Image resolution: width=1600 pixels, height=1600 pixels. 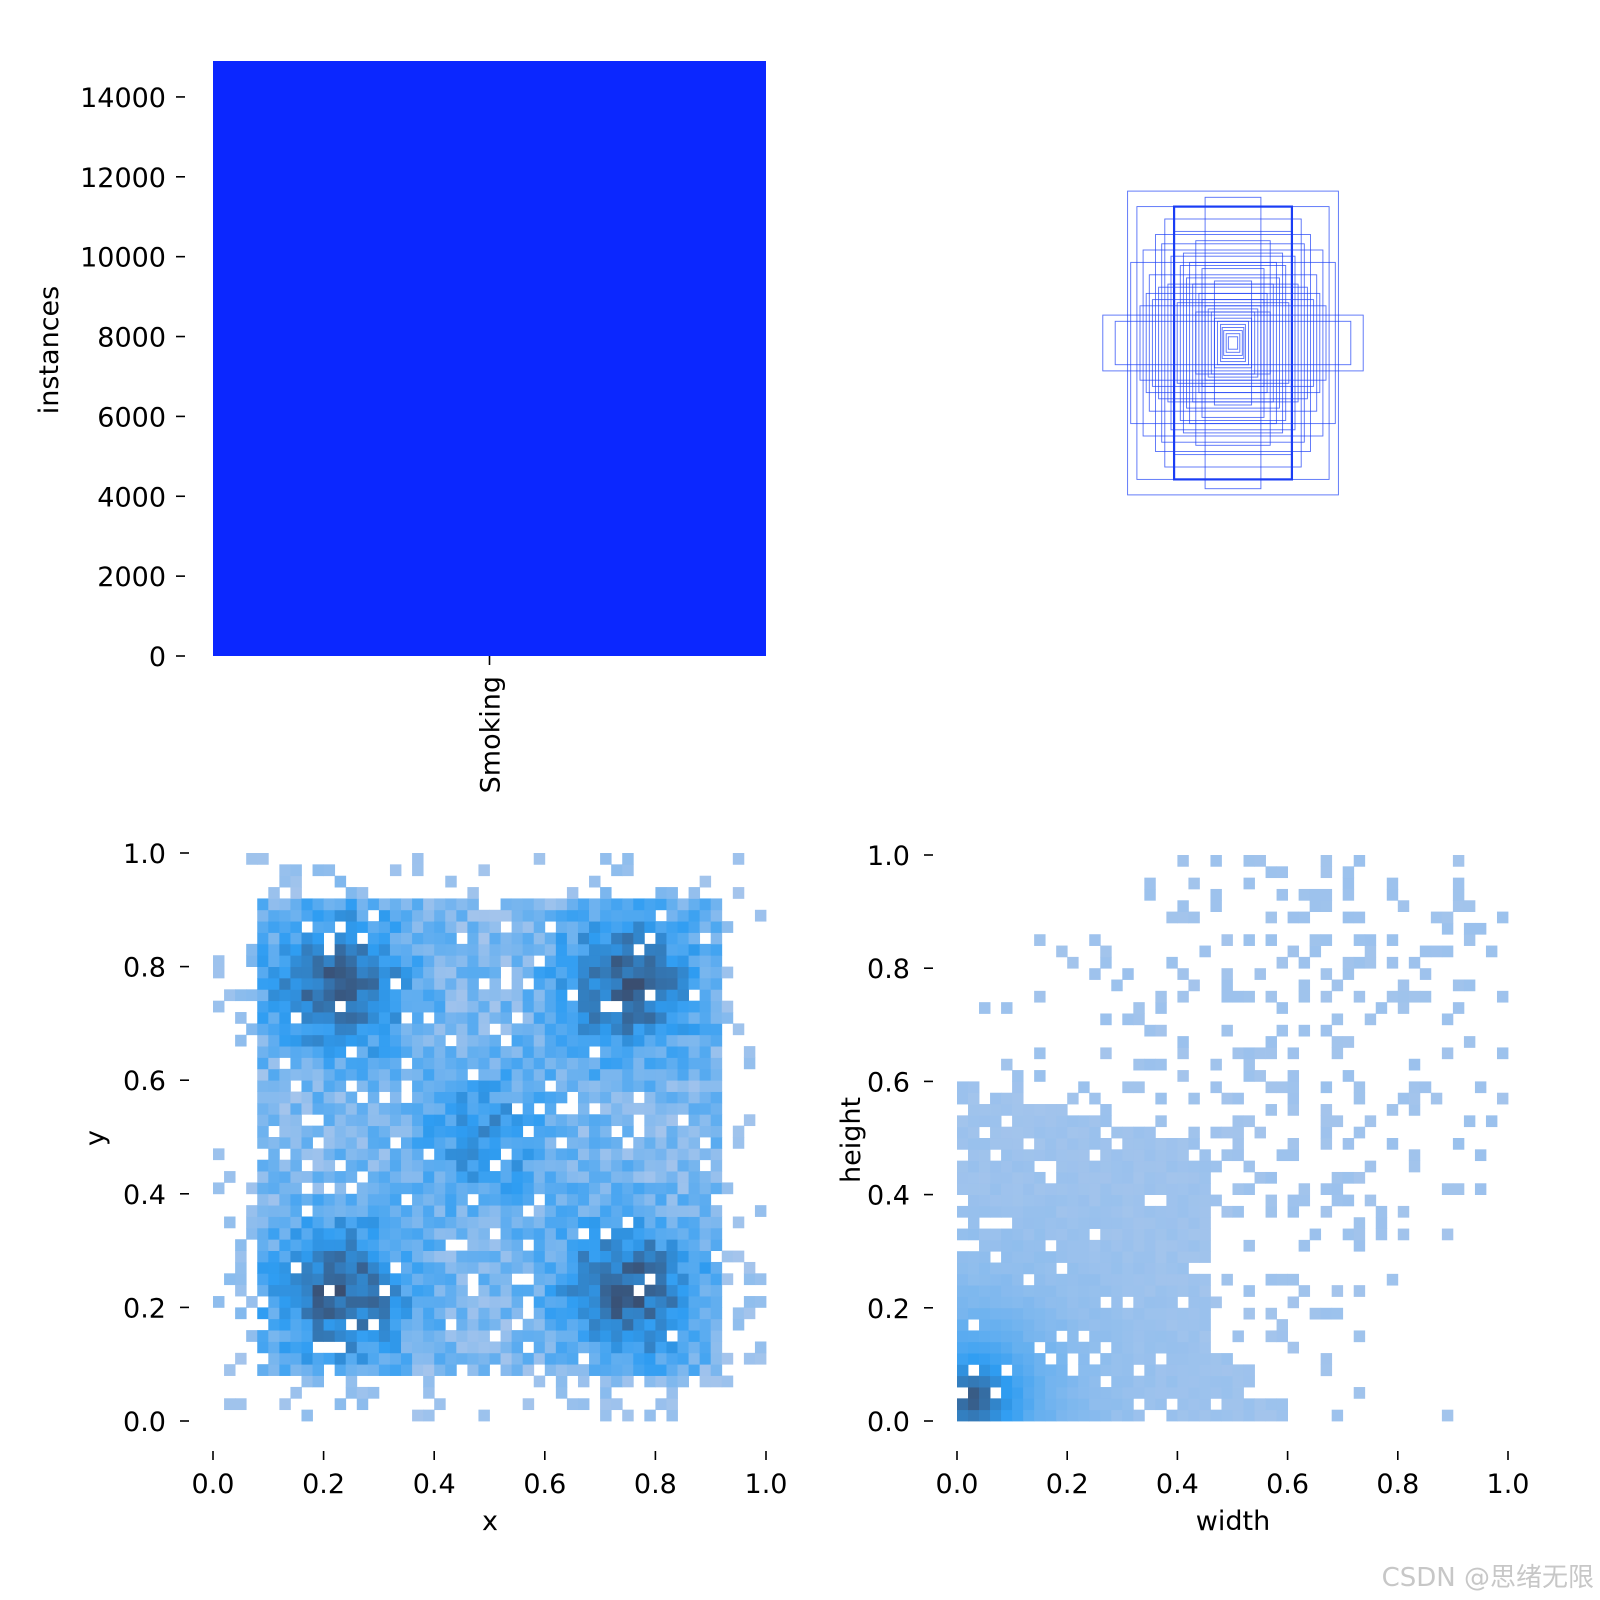 What do you see at coordinates (957, 1484) in the screenshot?
I see `x-tick-label: 0.0` at bounding box center [957, 1484].